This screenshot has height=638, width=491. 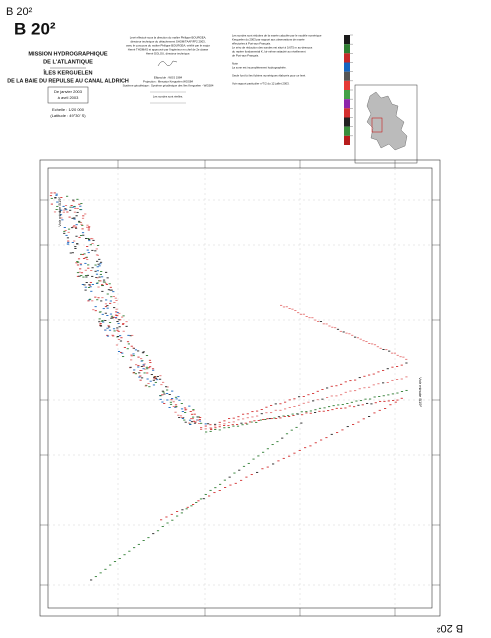 What do you see at coordinates (19, 12) in the screenshot?
I see `sheet-id-small: B 20²` at bounding box center [19, 12].